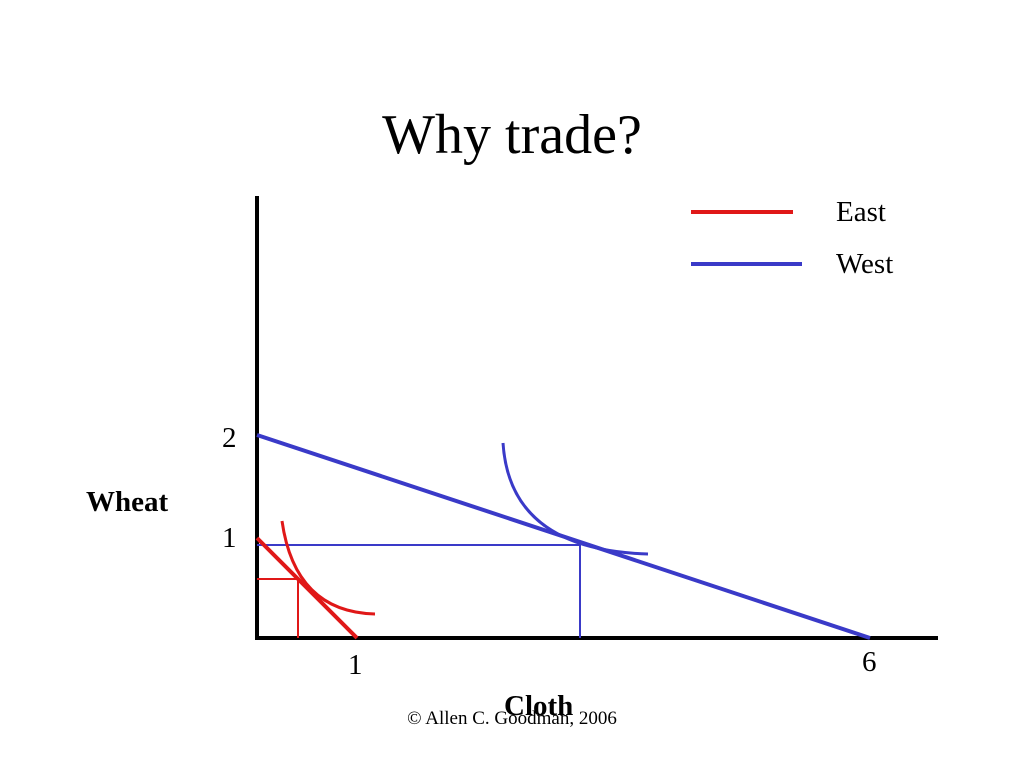 The image size is (1024, 768). What do you see at coordinates (869, 662) in the screenshot?
I see `x-tick-6: 6` at bounding box center [869, 662].